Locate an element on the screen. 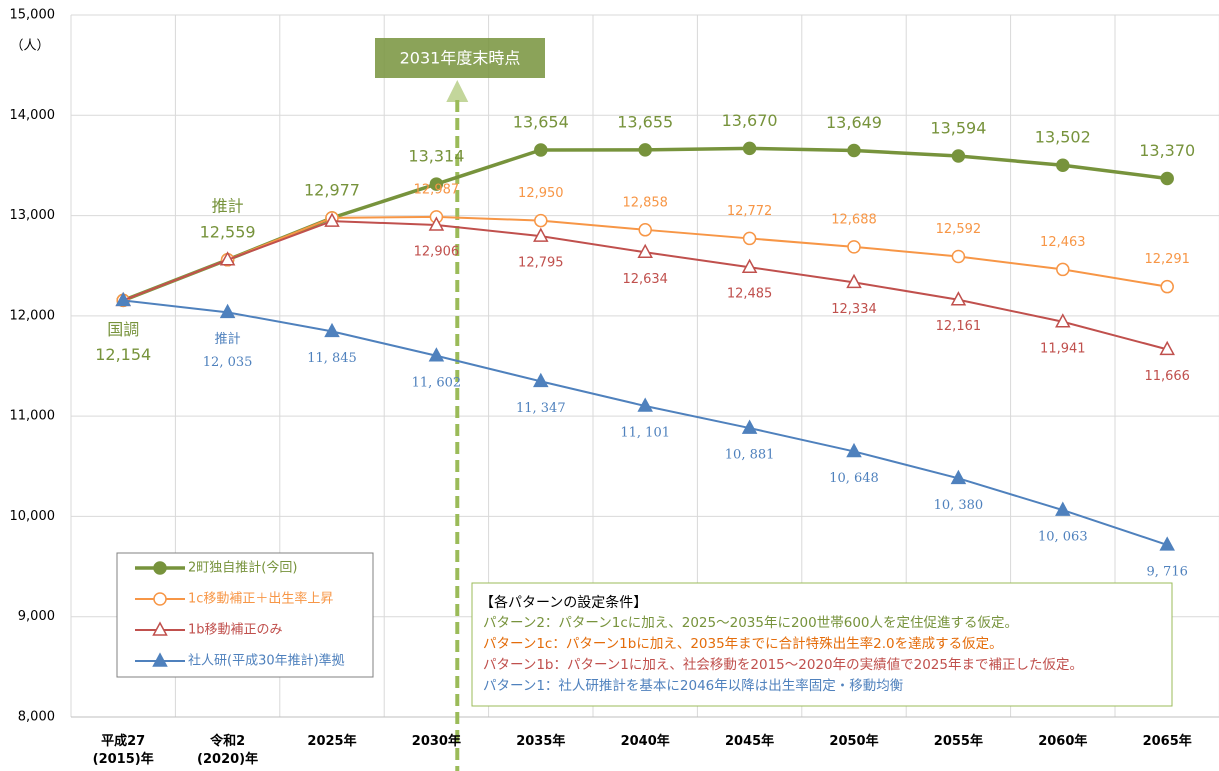 This screenshot has width=1219, height=771. value-label: 12,291 is located at coordinates (1167, 259).